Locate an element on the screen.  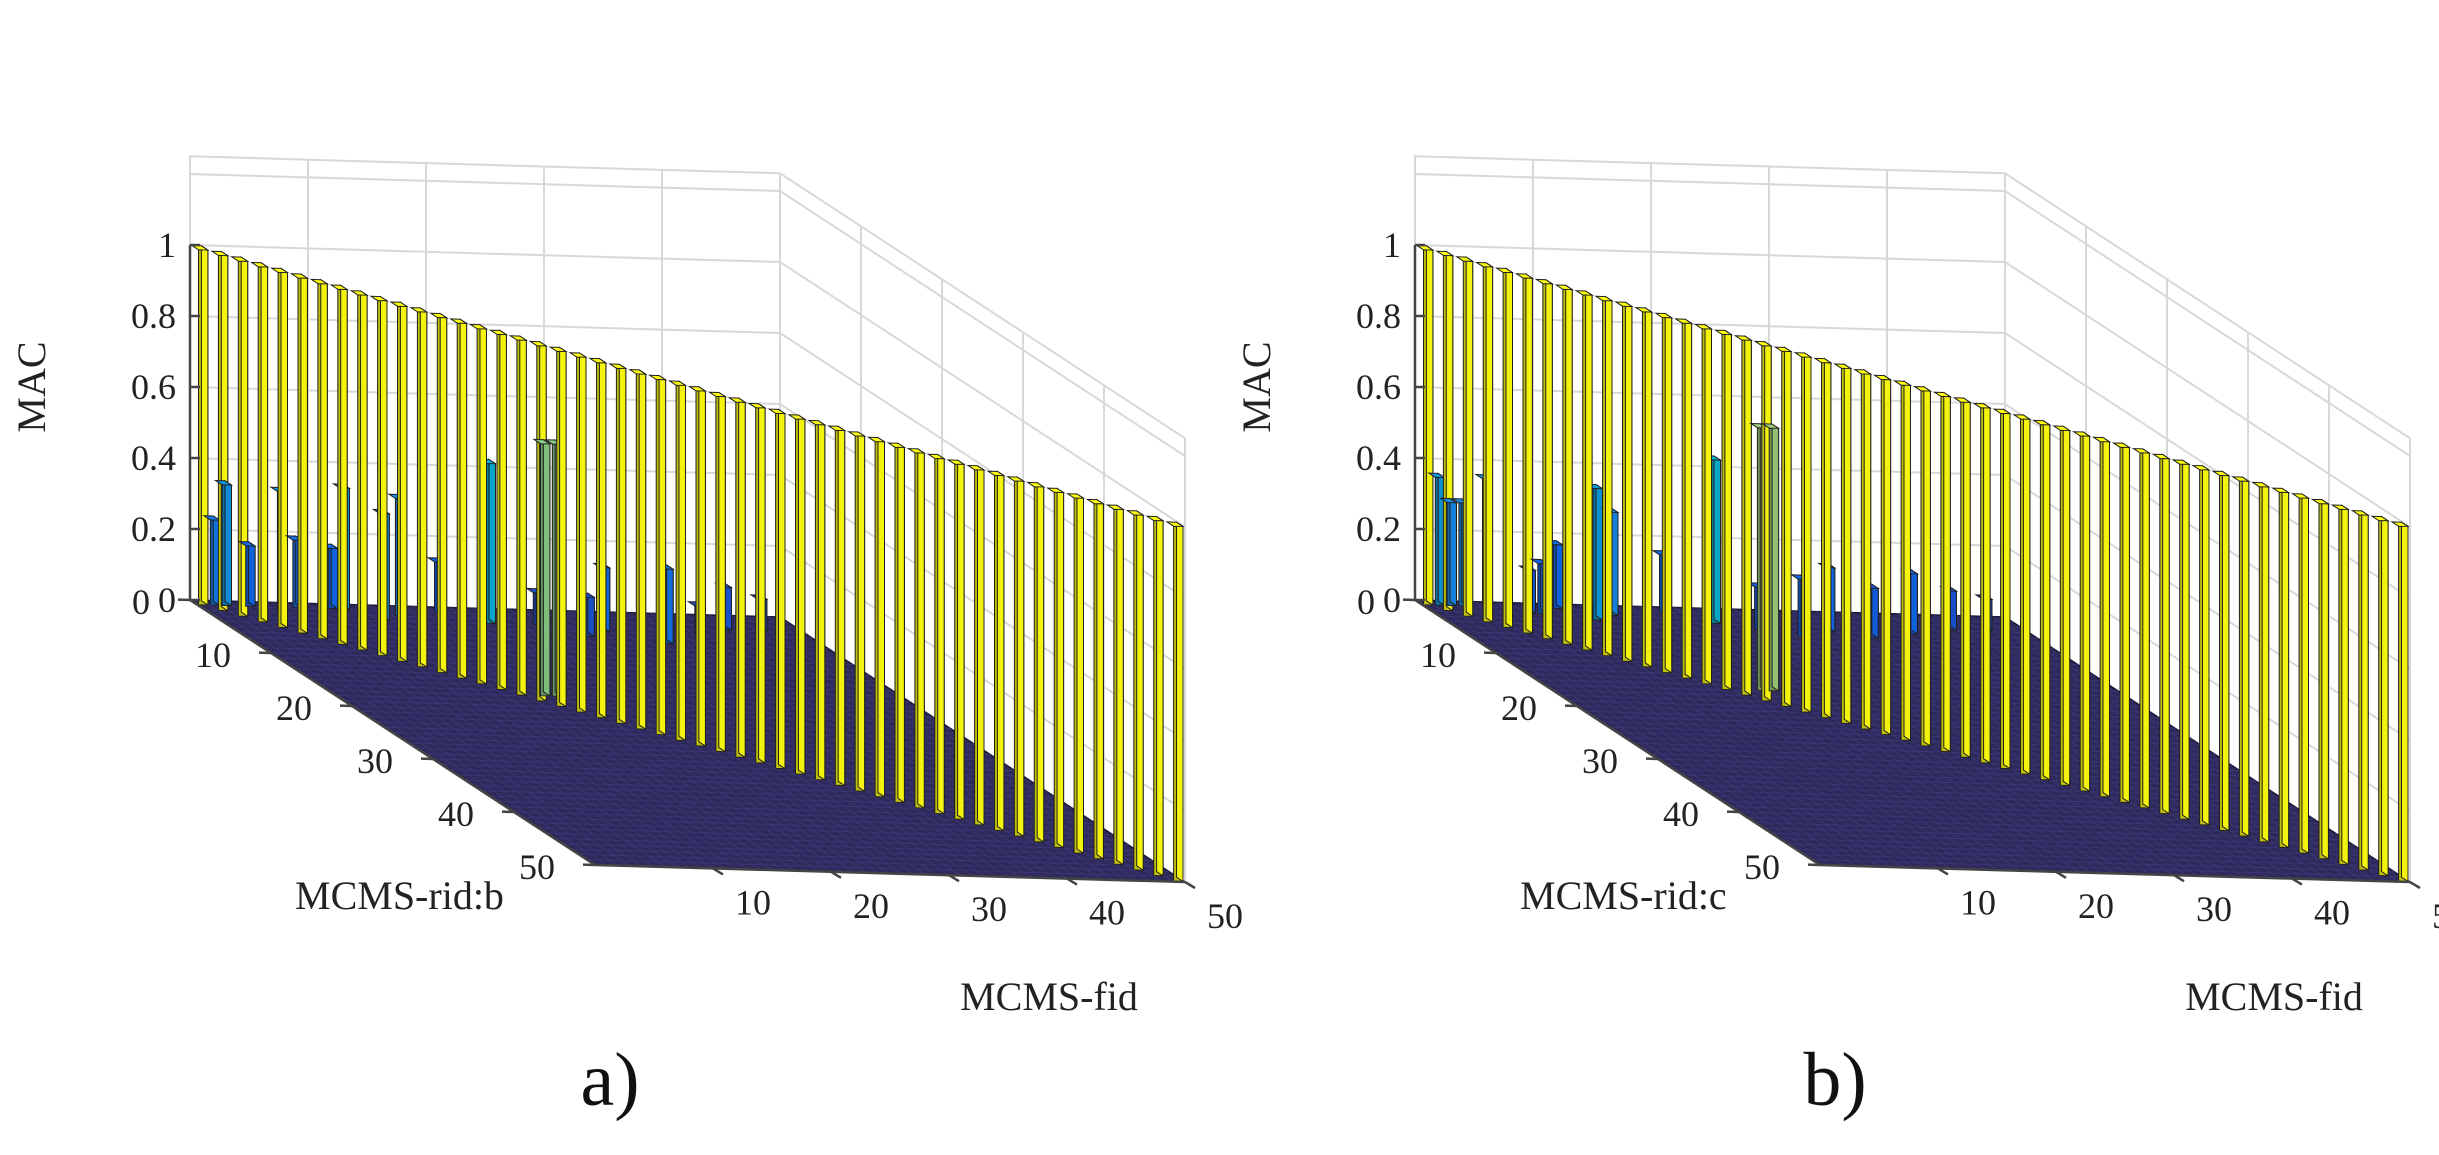
z-tick-label: 0.2 is located at coordinates (153, 529).